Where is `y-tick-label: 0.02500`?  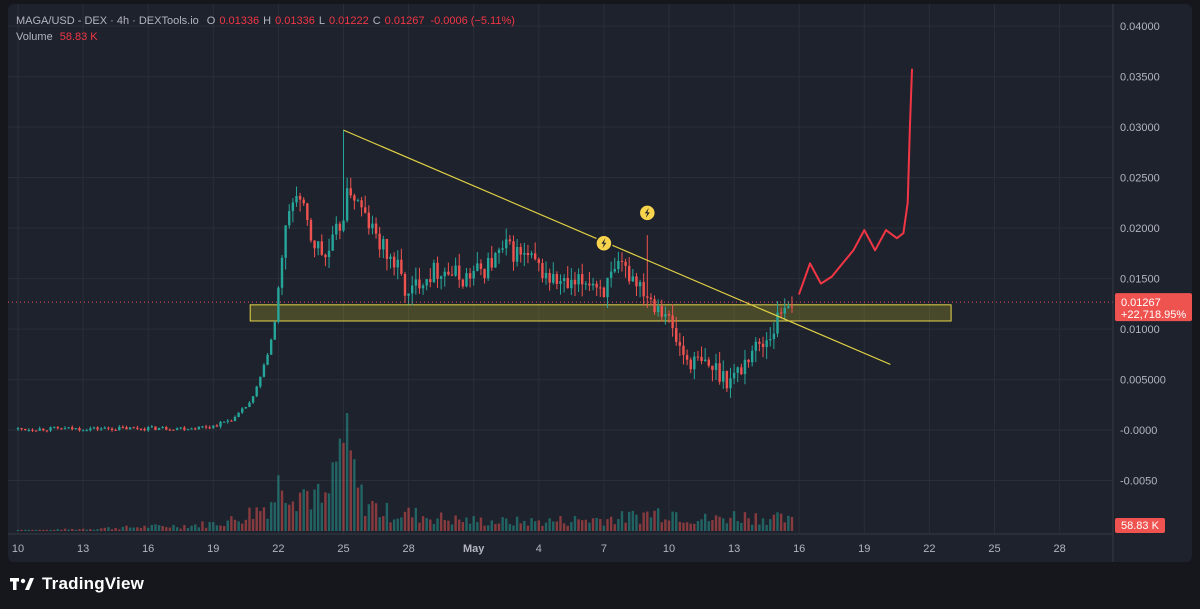 y-tick-label: 0.02500 is located at coordinates (1140, 179).